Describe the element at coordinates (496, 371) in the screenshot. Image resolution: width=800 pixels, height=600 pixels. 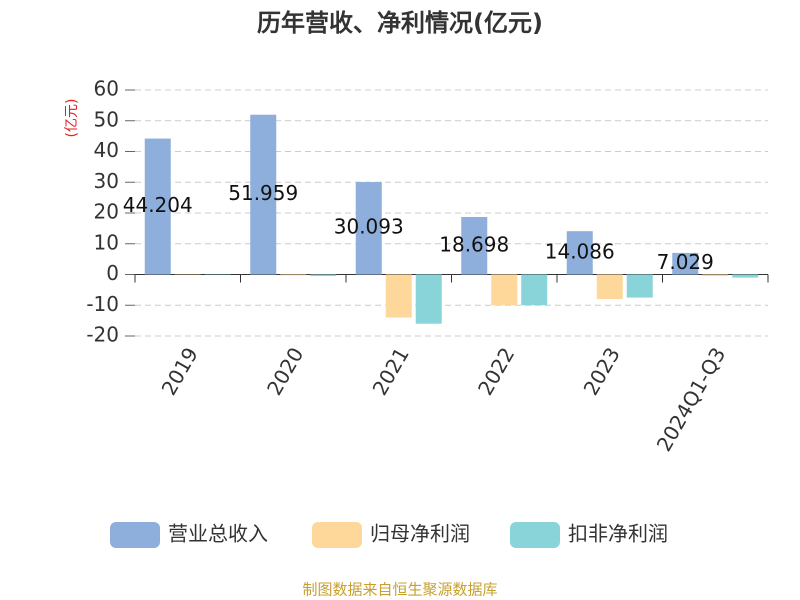
I see `x-tick-label: 2022` at that location.